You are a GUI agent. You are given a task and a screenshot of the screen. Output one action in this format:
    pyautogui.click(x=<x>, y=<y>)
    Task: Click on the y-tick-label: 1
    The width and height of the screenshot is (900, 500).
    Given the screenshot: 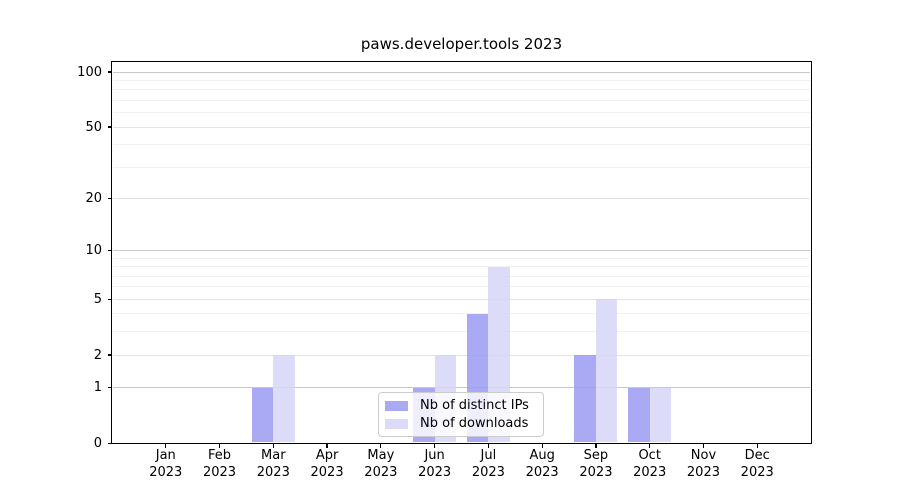 What is the action you would take?
    pyautogui.click(x=97, y=388)
    